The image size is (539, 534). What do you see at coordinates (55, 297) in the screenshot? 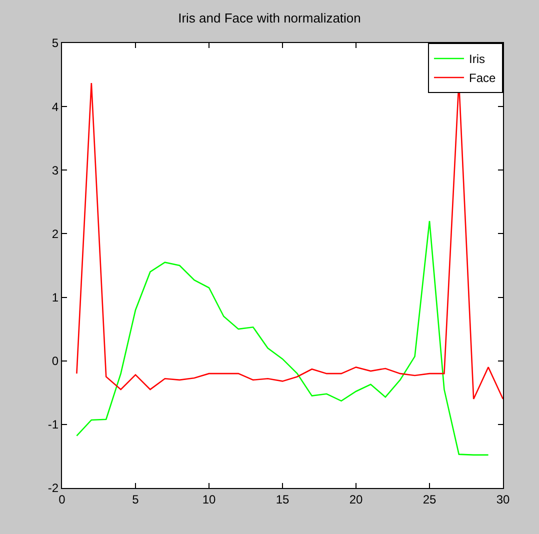
I see `y-tick-label: 1` at bounding box center [55, 297].